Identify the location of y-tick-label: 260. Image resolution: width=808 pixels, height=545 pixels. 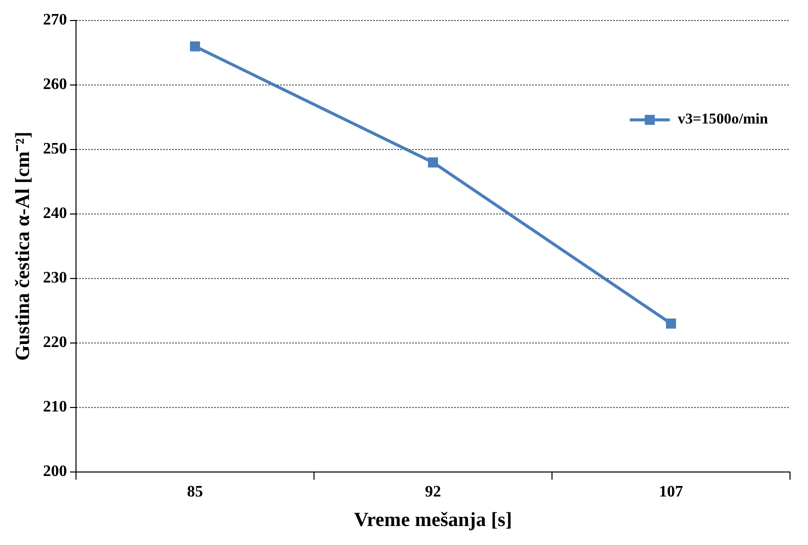
(55, 85).